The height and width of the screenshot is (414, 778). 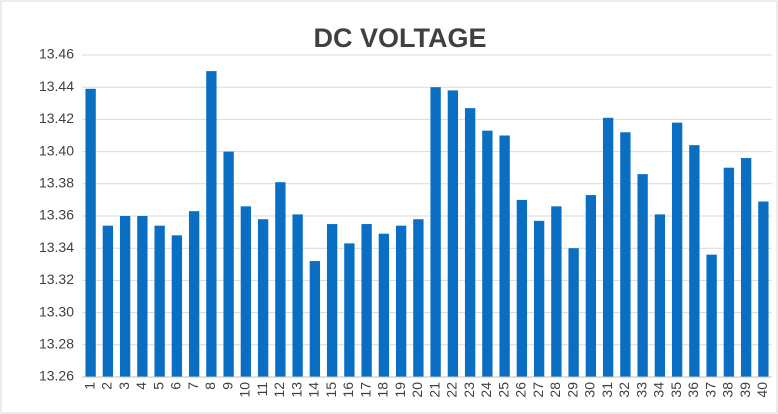 I want to click on y-tick-label: 13.34, so click(x=56, y=247).